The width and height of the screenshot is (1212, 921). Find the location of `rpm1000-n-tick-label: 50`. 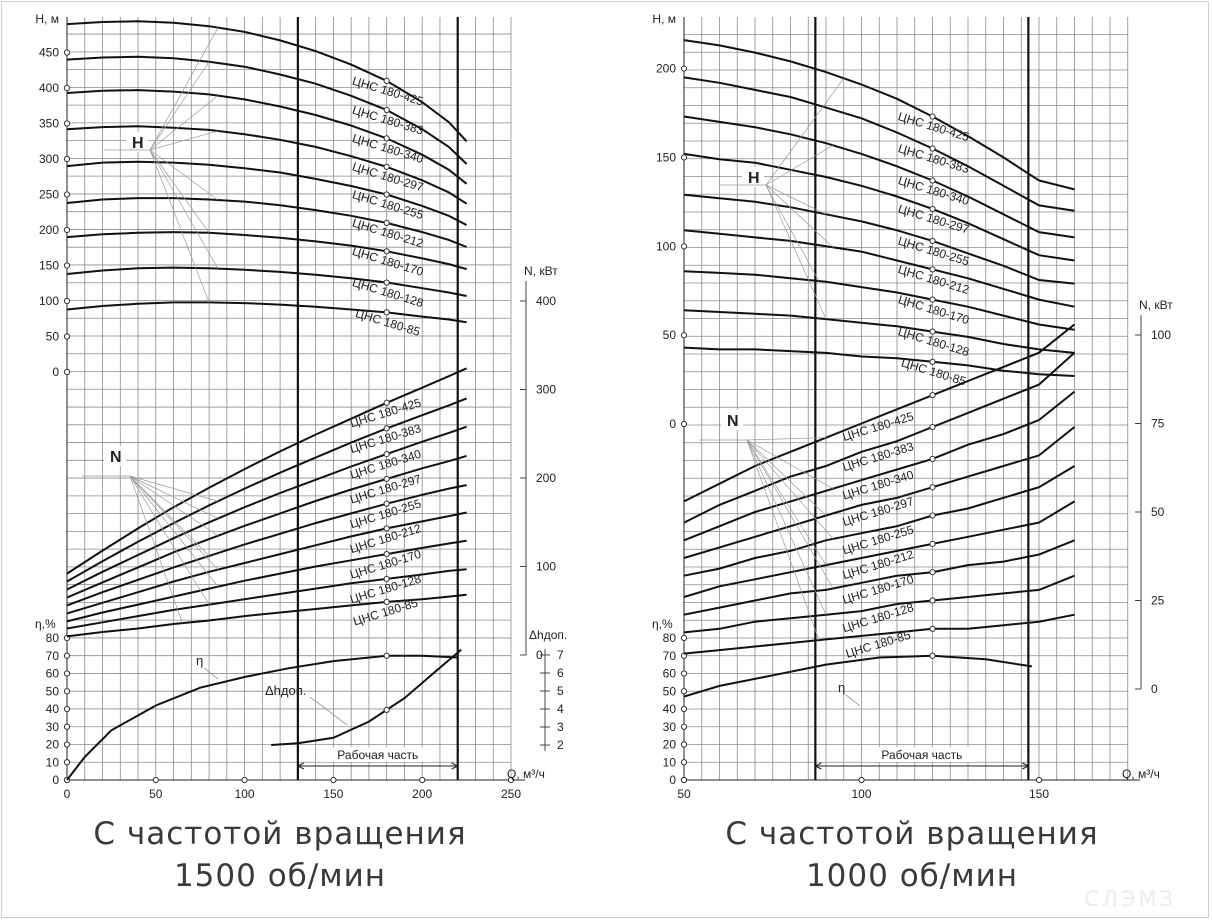

rpm1000-n-tick-label: 50 is located at coordinates (1158, 512).